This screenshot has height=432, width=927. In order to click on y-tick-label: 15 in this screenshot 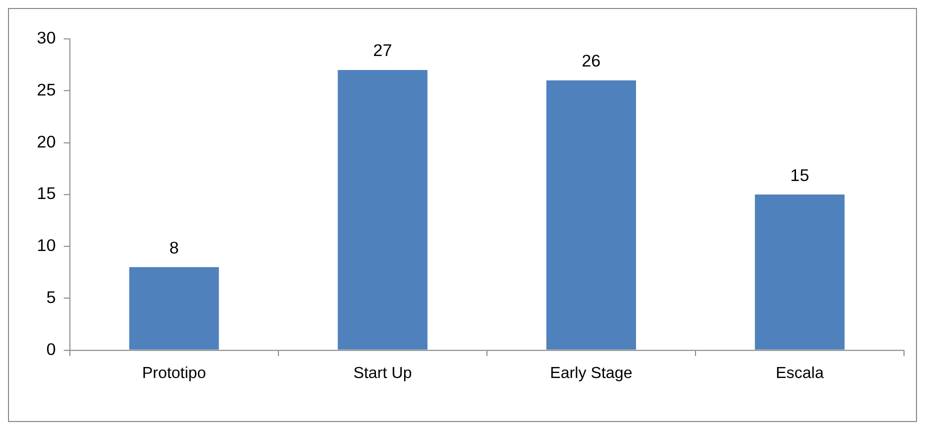, I will do `click(46, 194)`.